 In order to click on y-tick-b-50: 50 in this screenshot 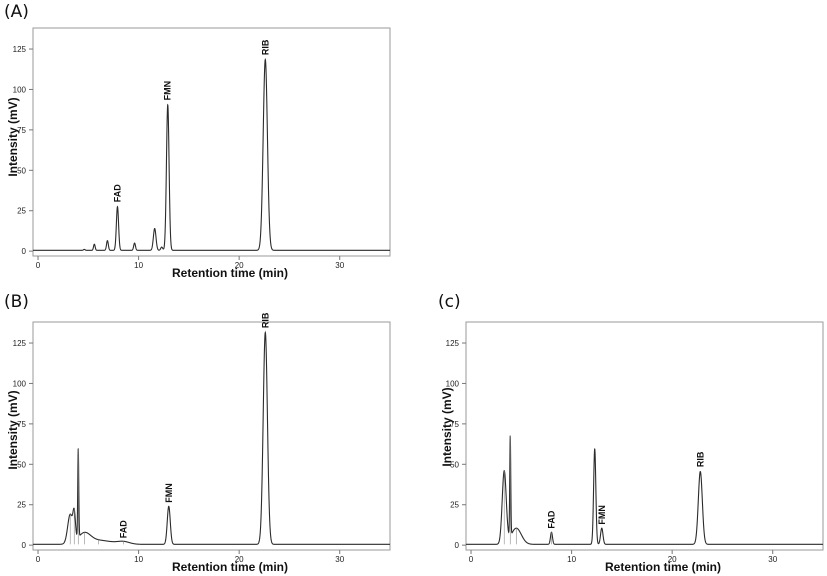, I will do `click(25, 464)`.